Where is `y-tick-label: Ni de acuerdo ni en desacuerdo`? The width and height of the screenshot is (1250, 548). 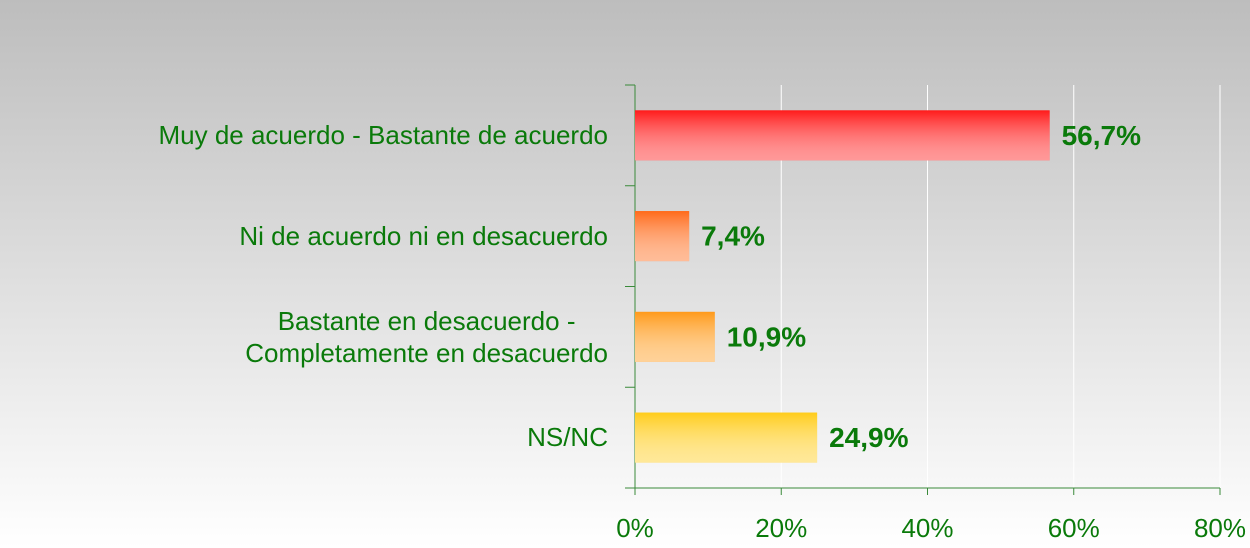
y-tick-label: Ni de acuerdo ni en desacuerdo is located at coordinates (423, 235).